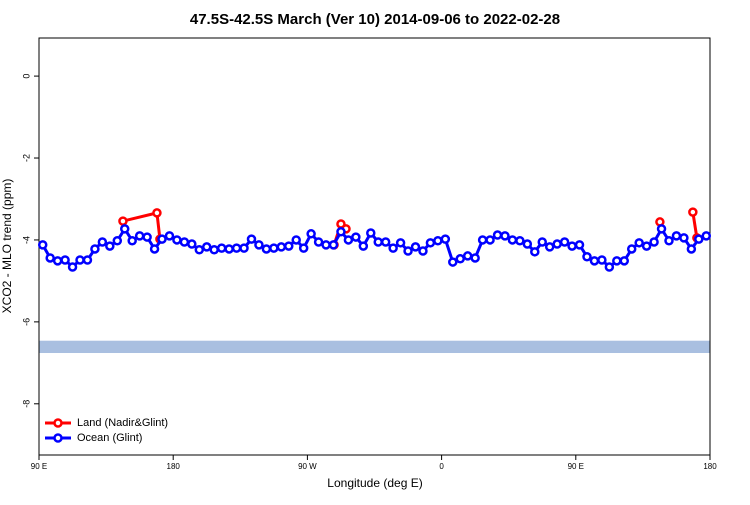 Image resolution: width=750 pixels, height=505 pixels. What do you see at coordinates (7, 246) in the screenshot?
I see `y-axis-label: XCO2 - MLO trend (ppm)` at bounding box center [7, 246].